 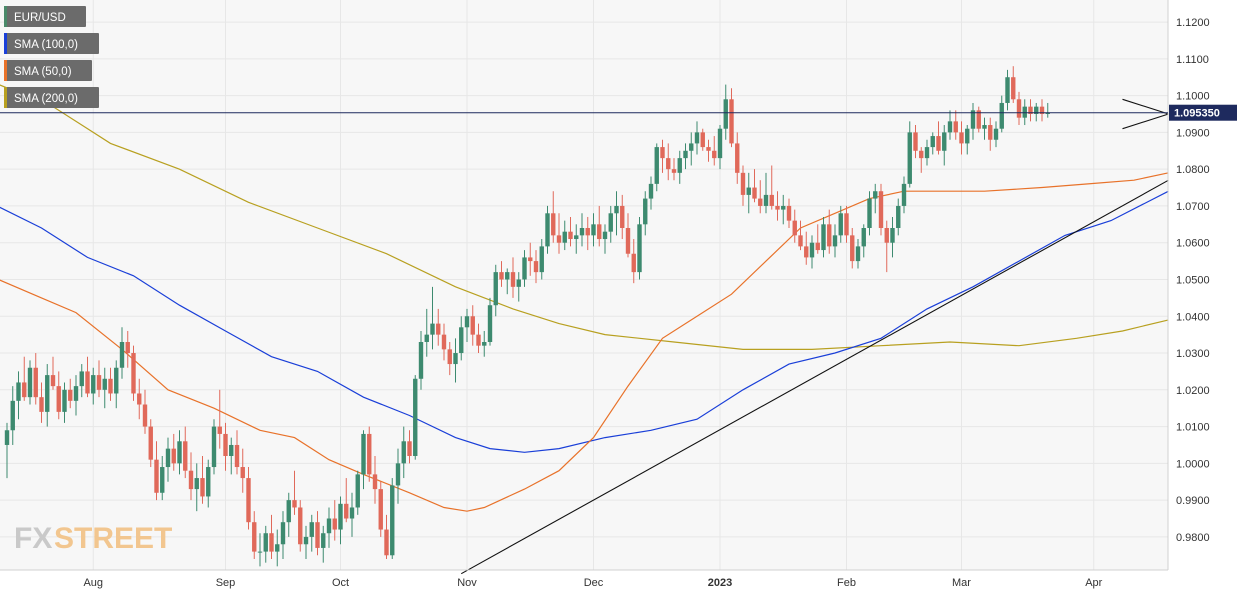 I want to click on x-tick-label: Dec, so click(x=594, y=583).